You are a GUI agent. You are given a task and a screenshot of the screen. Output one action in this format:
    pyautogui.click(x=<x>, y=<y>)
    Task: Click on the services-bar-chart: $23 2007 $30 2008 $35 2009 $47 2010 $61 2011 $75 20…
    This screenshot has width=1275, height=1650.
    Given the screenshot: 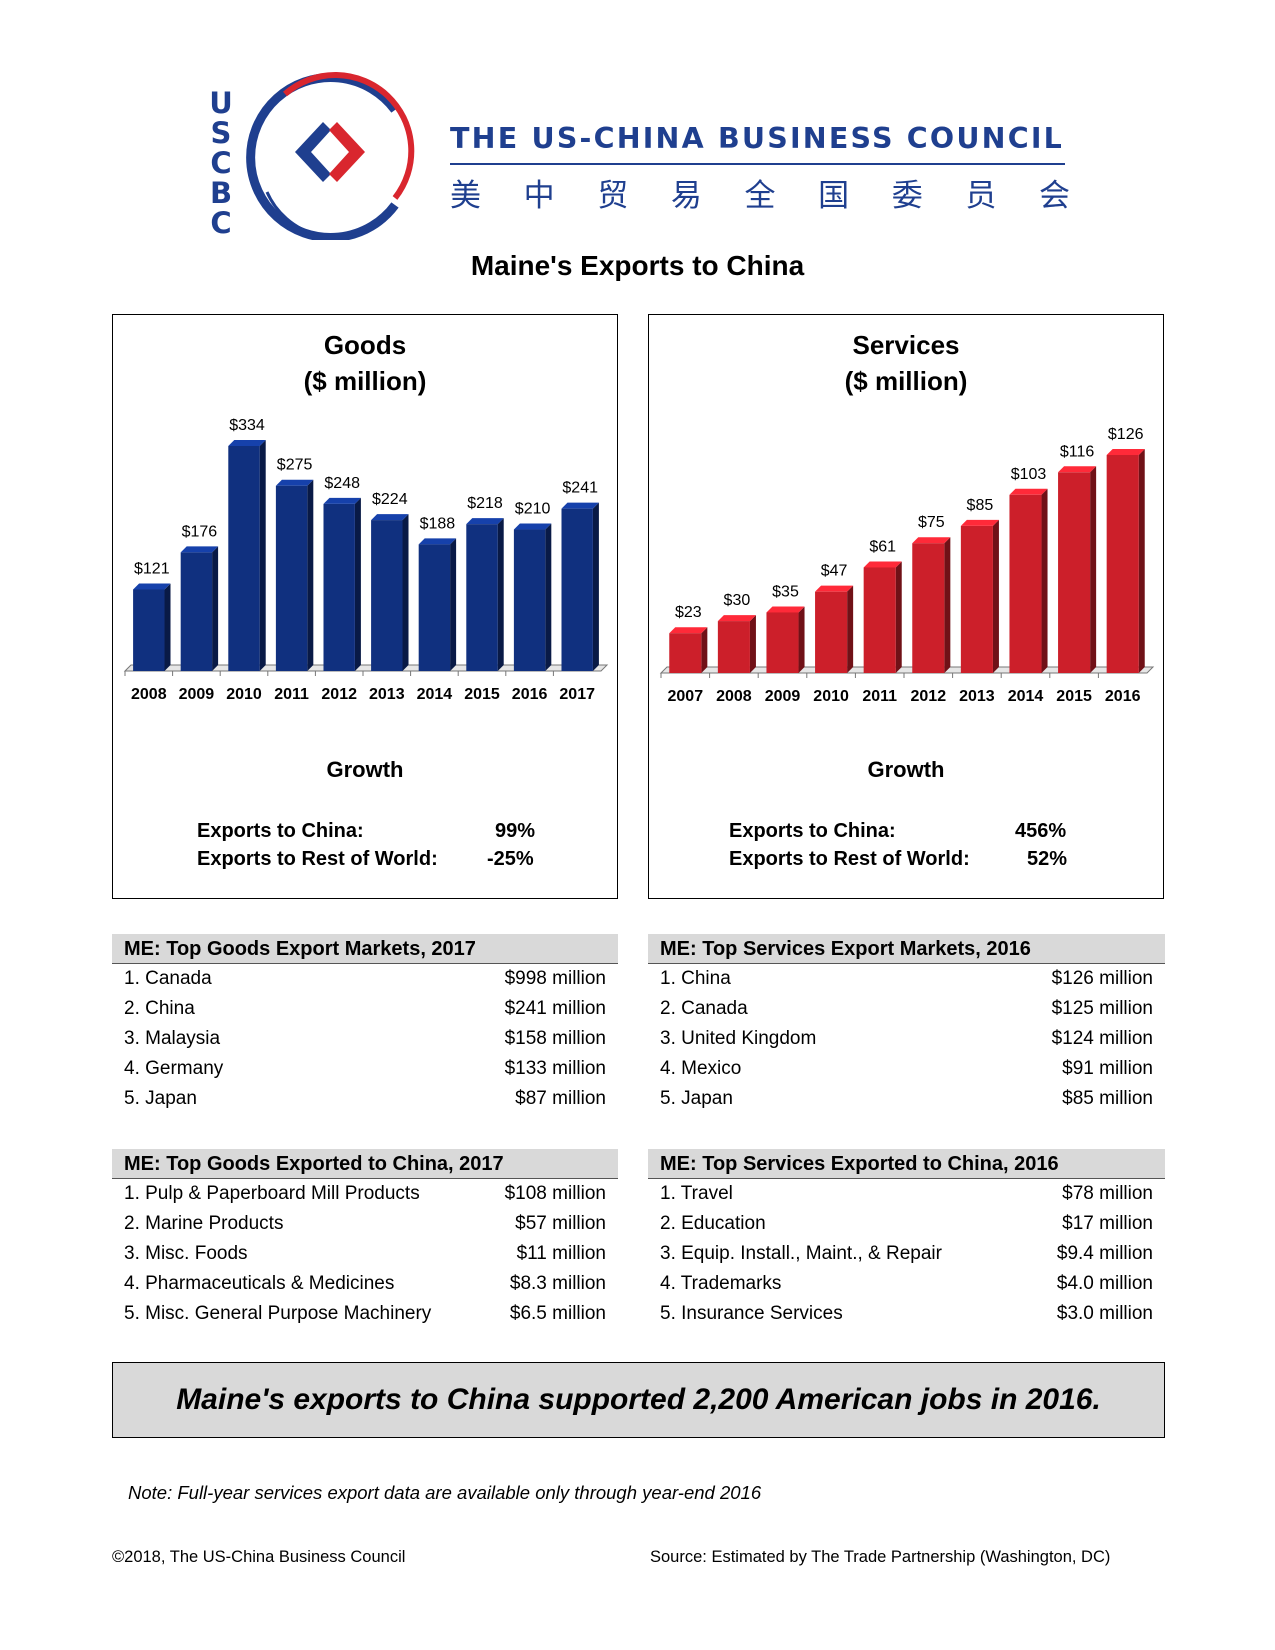 What is the action you would take?
    pyautogui.click(x=907, y=565)
    